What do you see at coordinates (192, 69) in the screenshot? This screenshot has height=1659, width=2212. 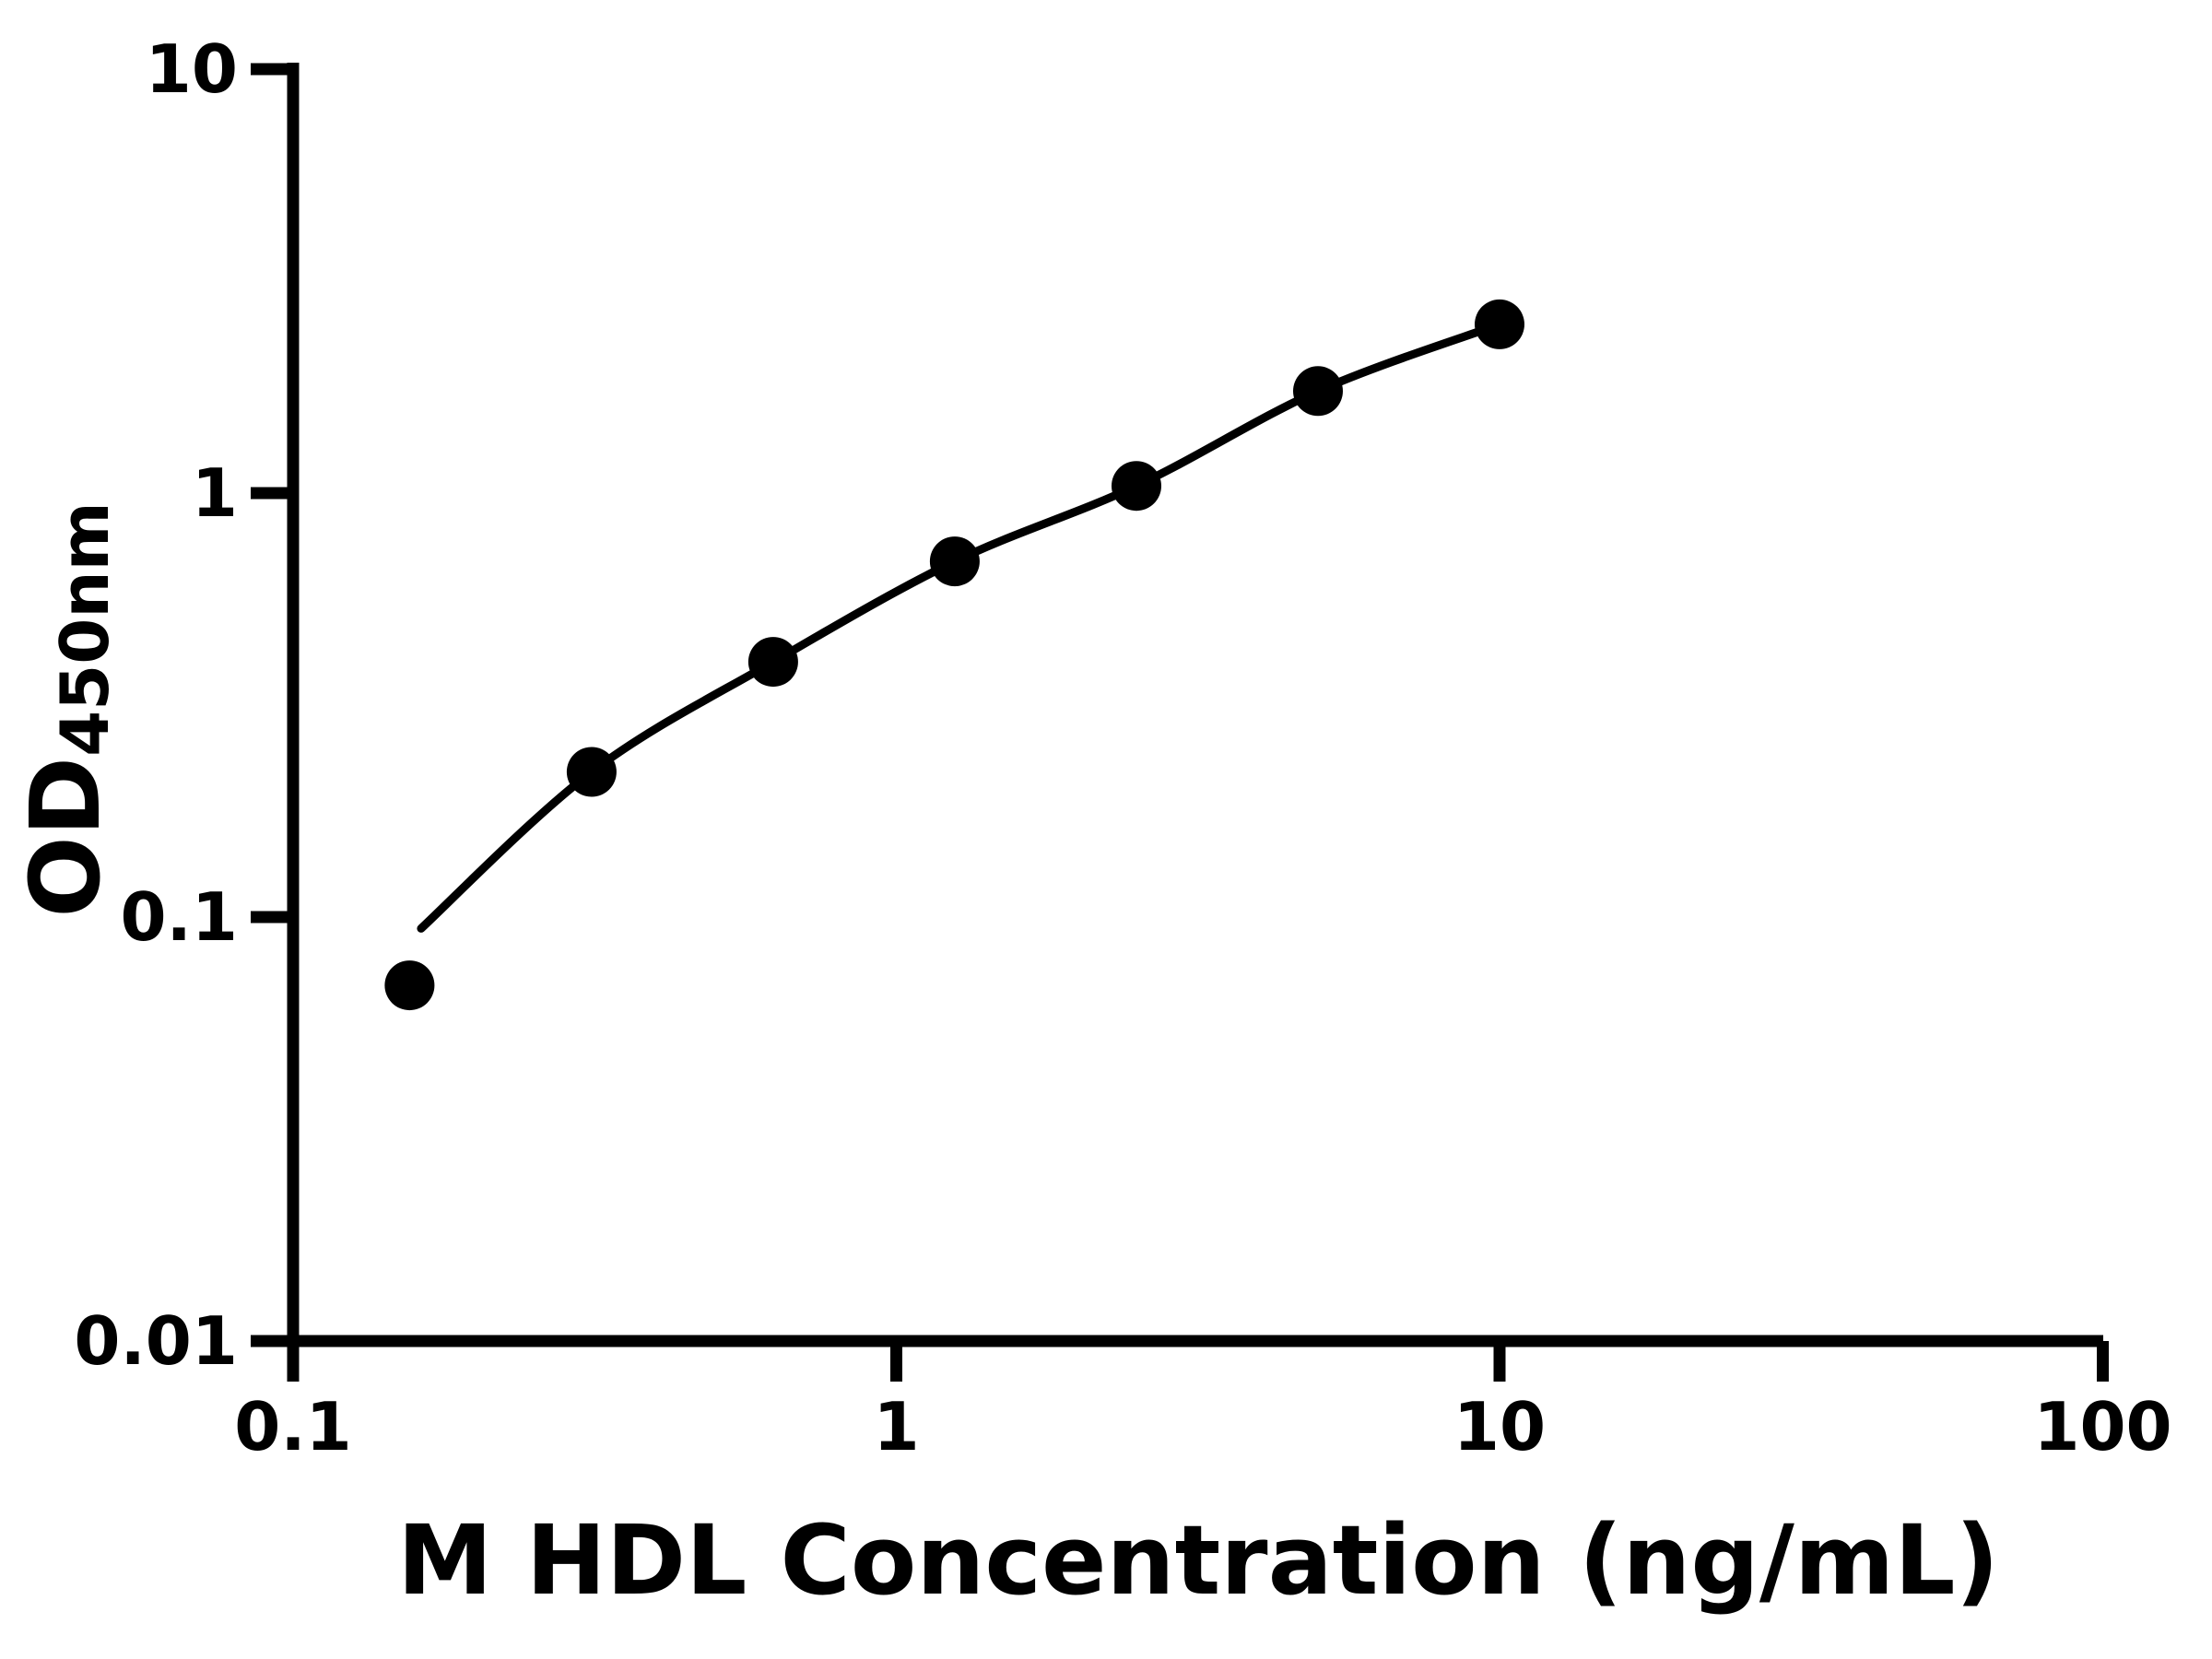 I see `y-tick-label: 10` at bounding box center [192, 69].